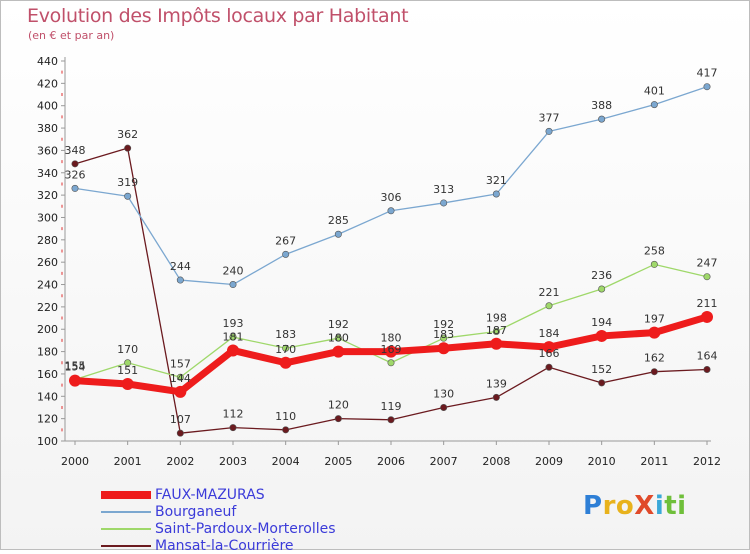 The image size is (750, 554). I want to click on legend-label-saint-pardoux-morterolles: Saint-Pardoux-Morterolles, so click(245, 528).